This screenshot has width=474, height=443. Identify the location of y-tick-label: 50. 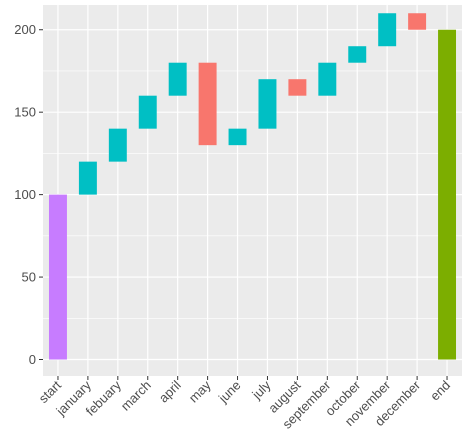
(29, 277).